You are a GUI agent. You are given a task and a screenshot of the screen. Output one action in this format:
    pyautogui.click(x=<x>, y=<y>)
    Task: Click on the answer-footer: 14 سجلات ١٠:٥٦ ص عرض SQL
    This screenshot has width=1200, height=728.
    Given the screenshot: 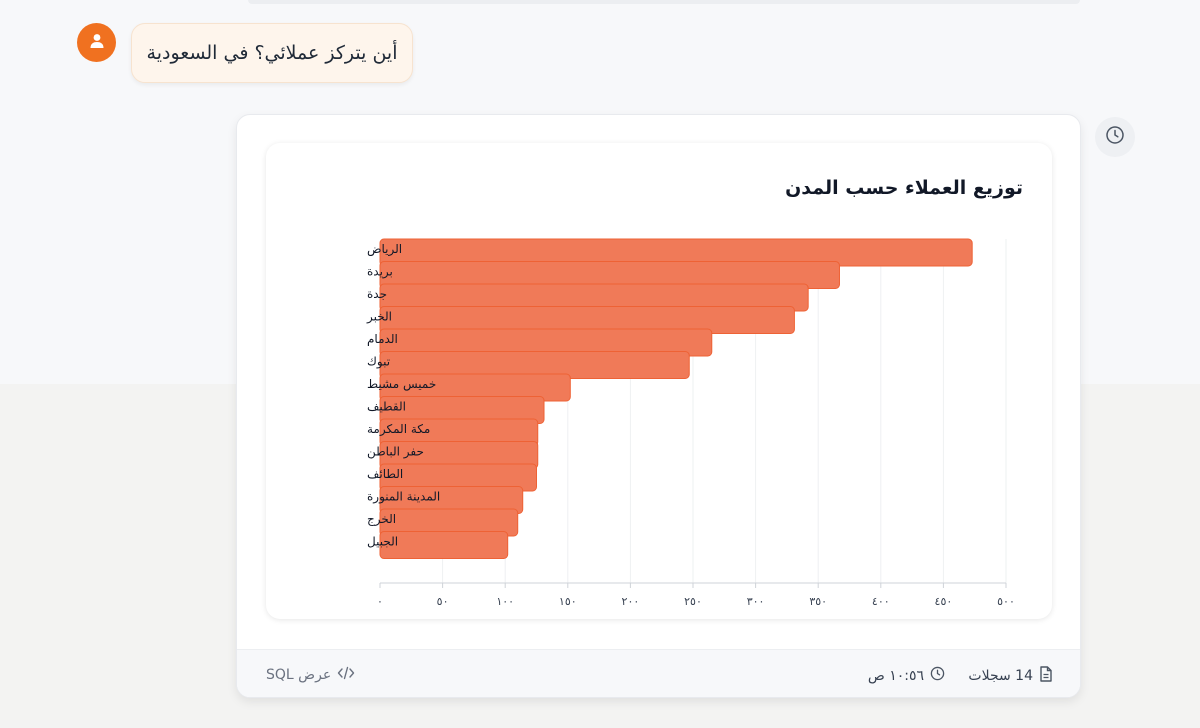 What is the action you would take?
    pyautogui.click(x=658, y=673)
    